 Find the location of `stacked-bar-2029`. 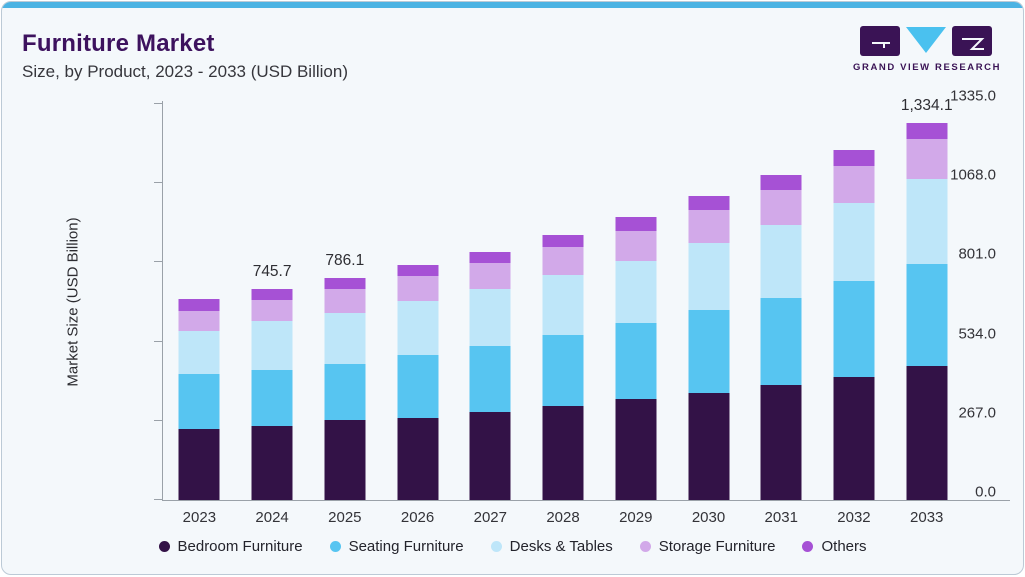

stacked-bar-2029 is located at coordinates (636, 358).